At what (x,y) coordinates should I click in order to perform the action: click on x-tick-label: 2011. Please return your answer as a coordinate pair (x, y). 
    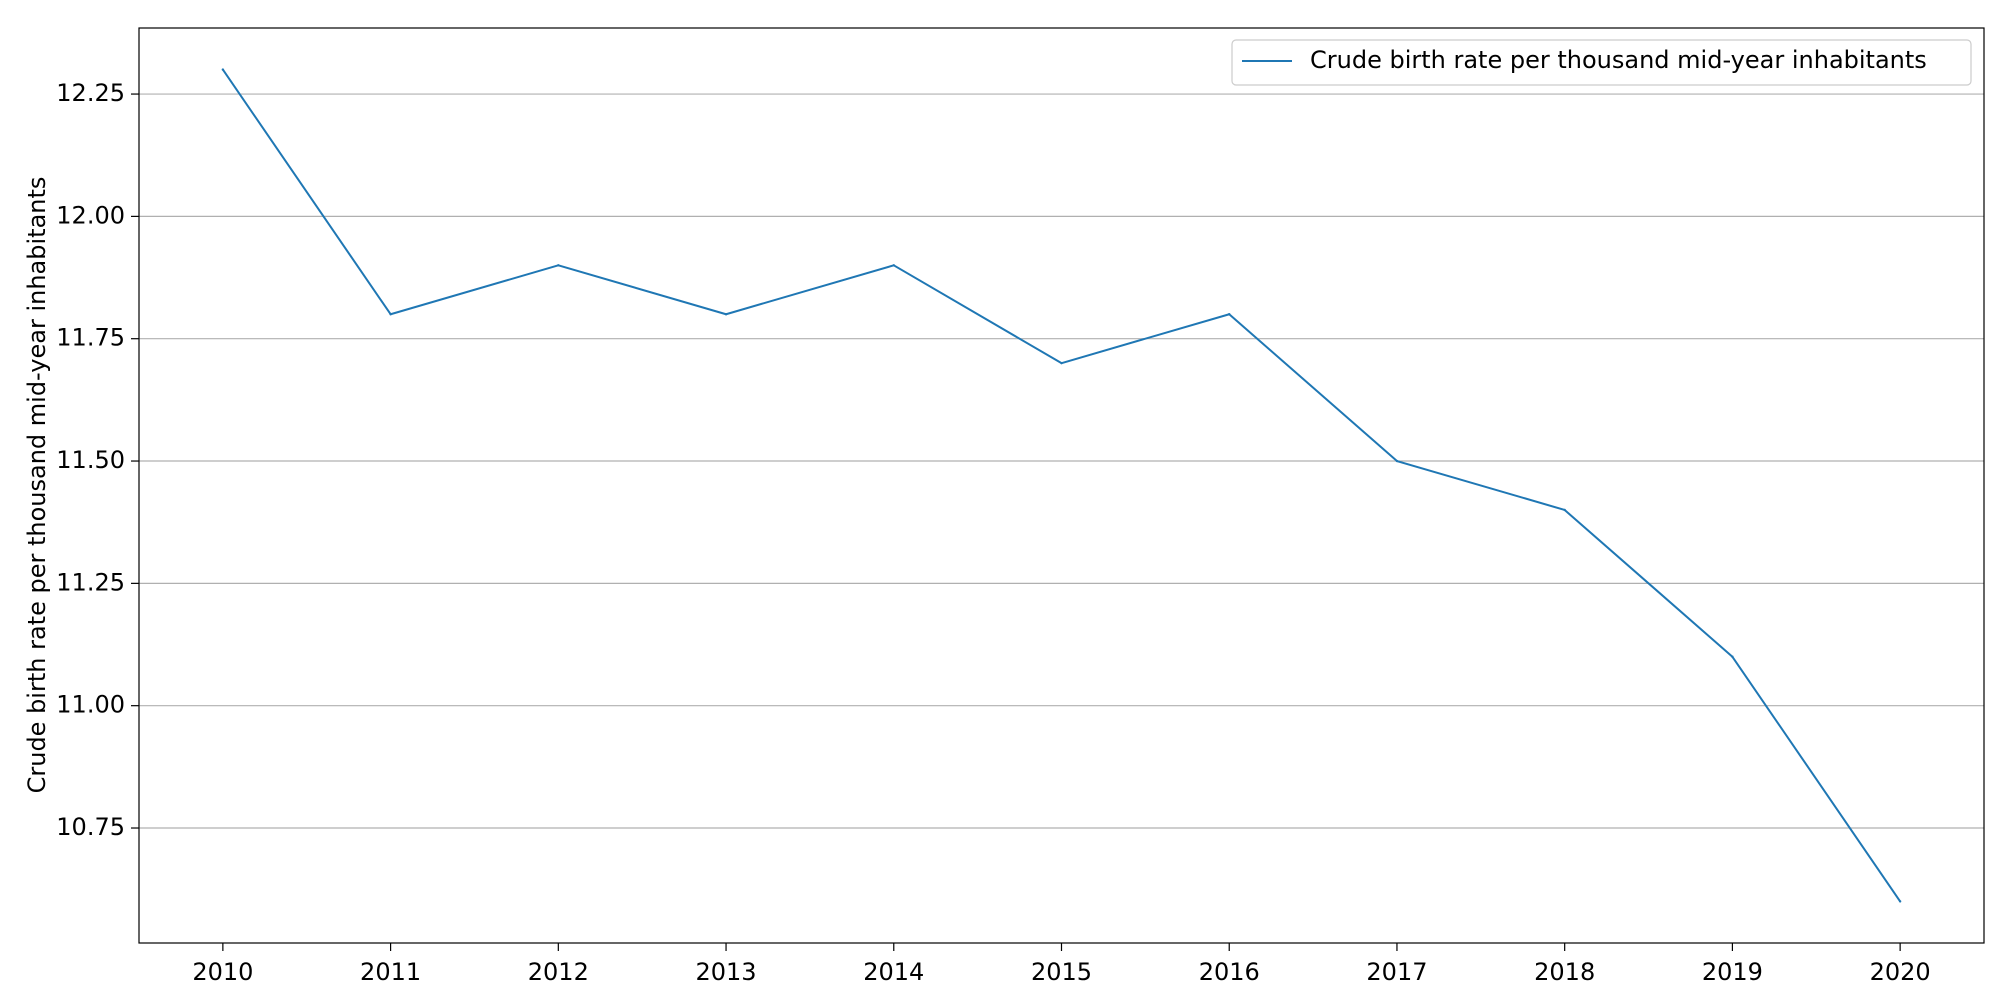
    Looking at the image, I should click on (390, 972).